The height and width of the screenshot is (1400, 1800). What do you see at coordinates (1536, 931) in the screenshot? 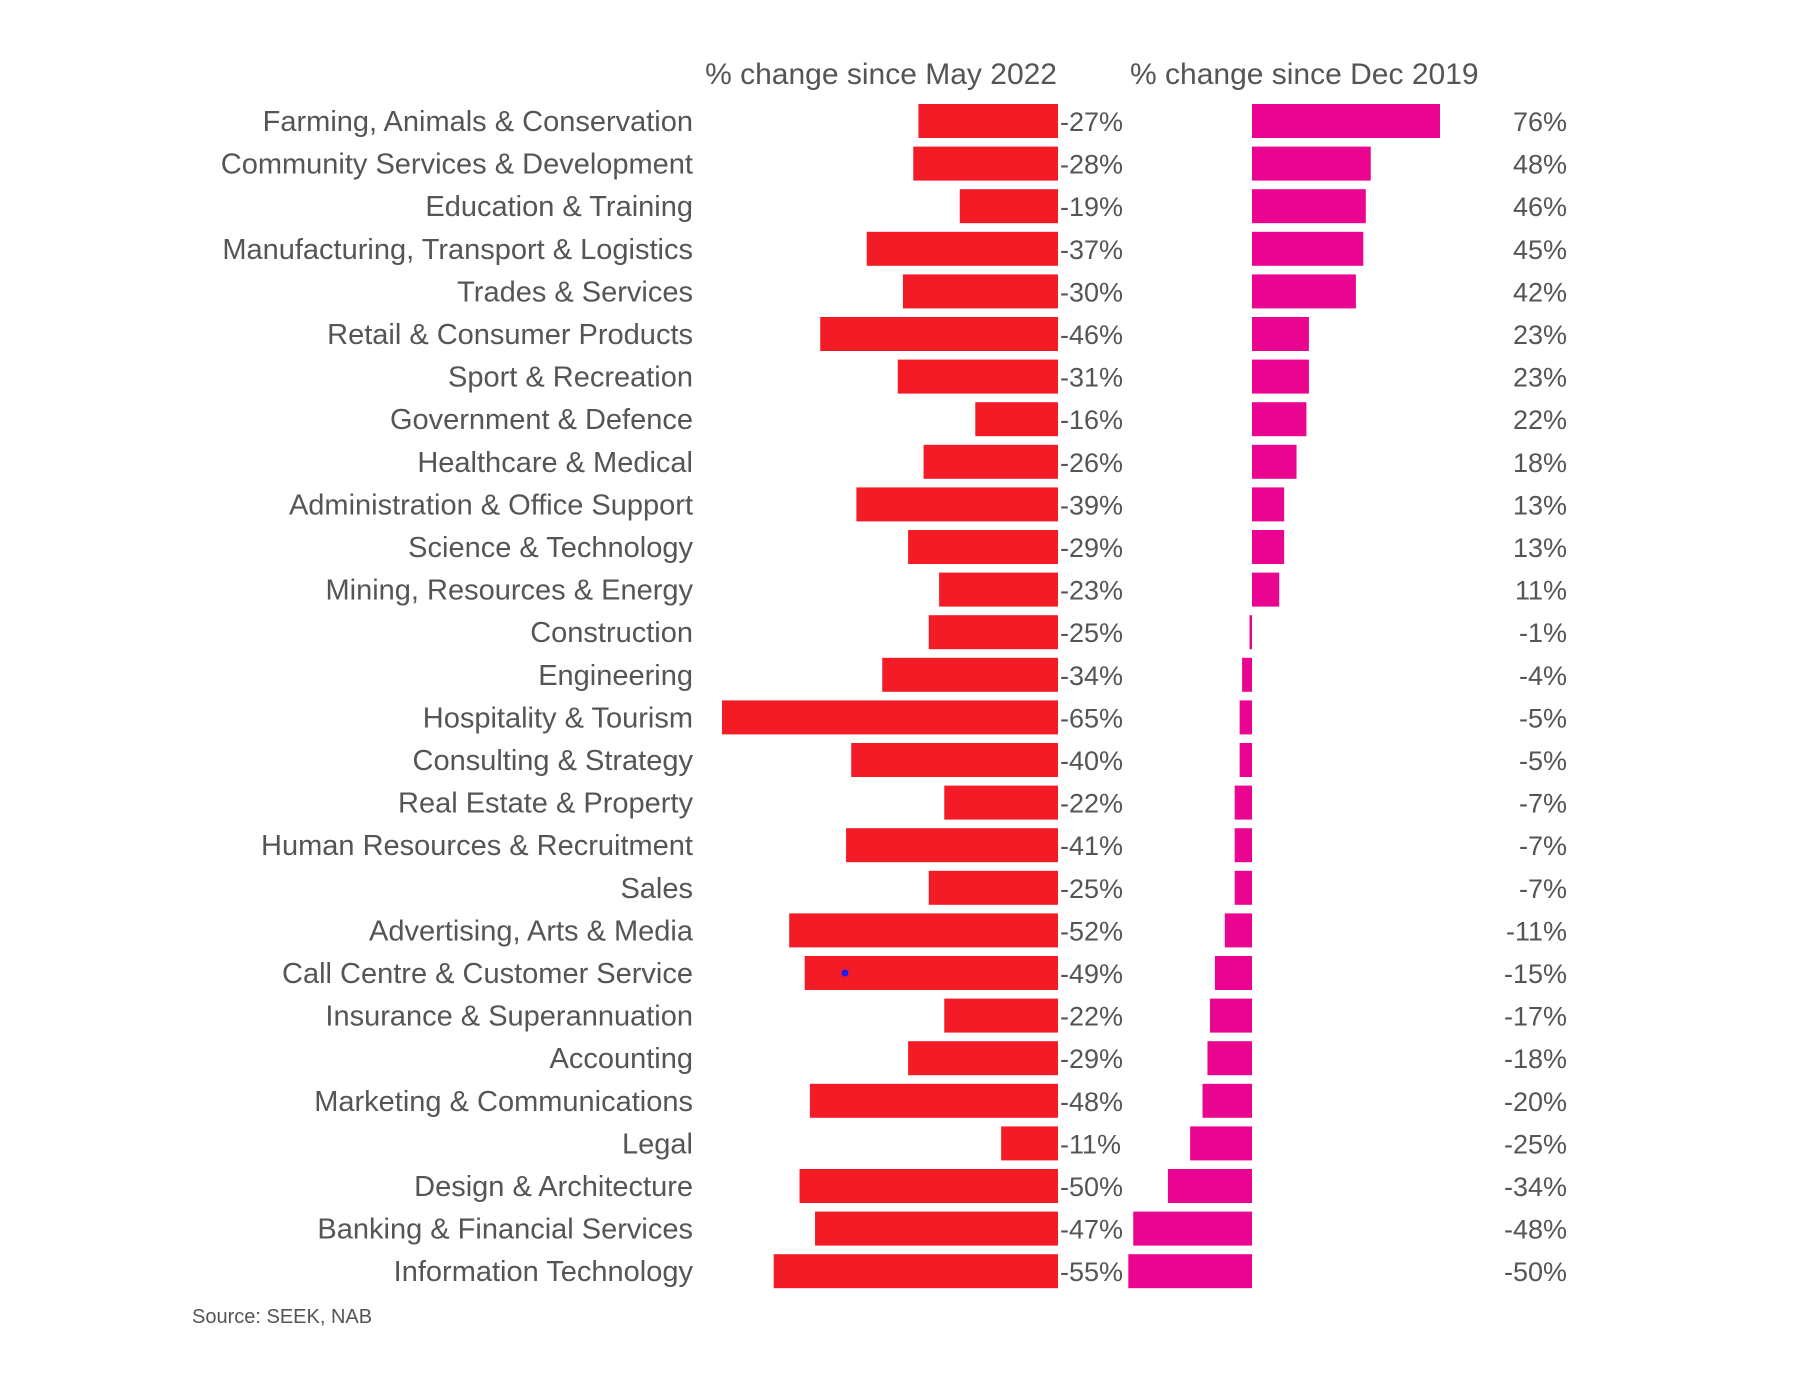
I see `dec-2019-value-label: -11%` at bounding box center [1536, 931].